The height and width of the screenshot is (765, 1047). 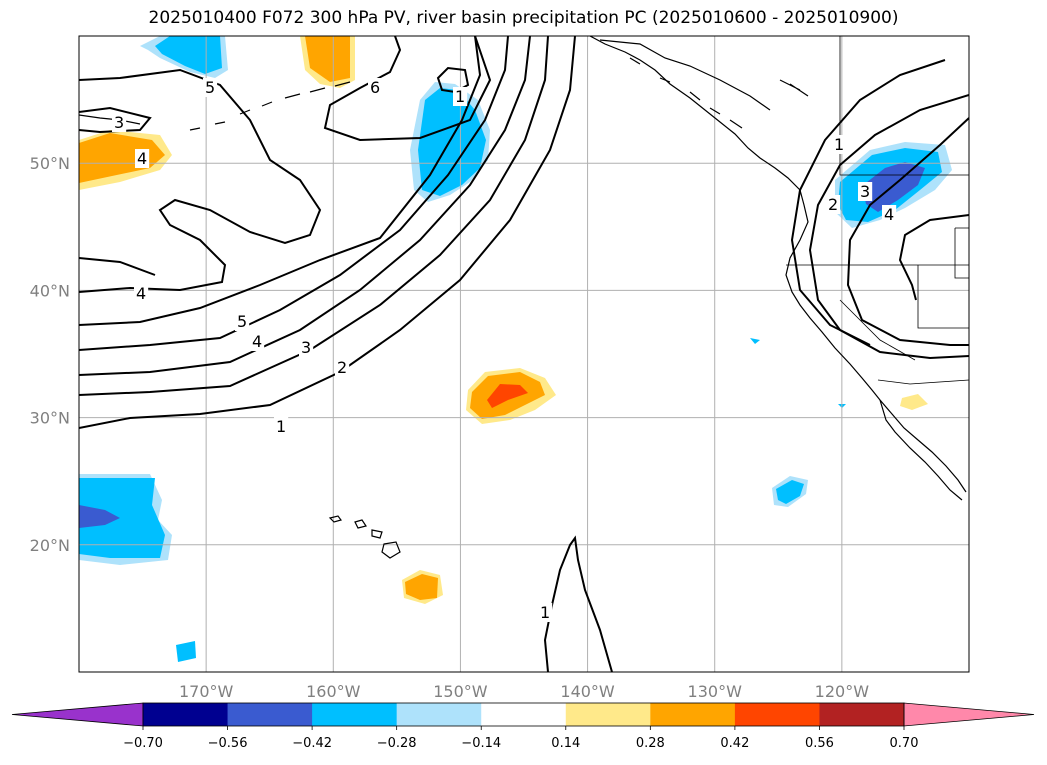 What do you see at coordinates (715, 691) in the screenshot?
I see `lon-tick-label: 130°W` at bounding box center [715, 691].